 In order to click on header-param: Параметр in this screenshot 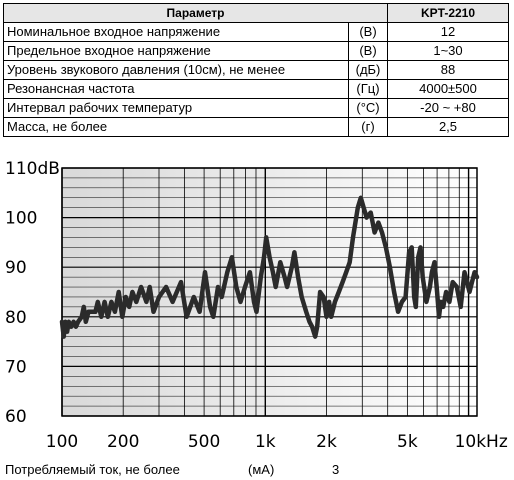, I will do `click(195, 13)`.